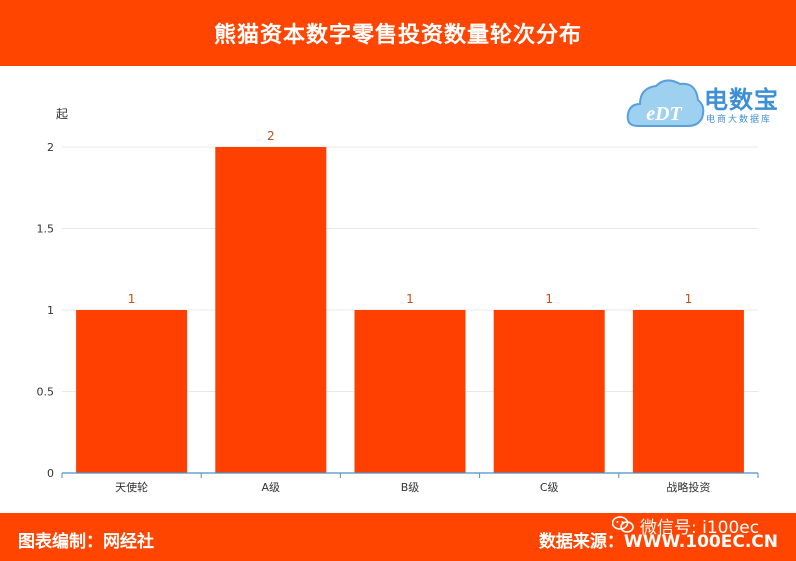  I want to click on edt-logo: eDT 电数宝 电商大数据库, so click(708, 103).